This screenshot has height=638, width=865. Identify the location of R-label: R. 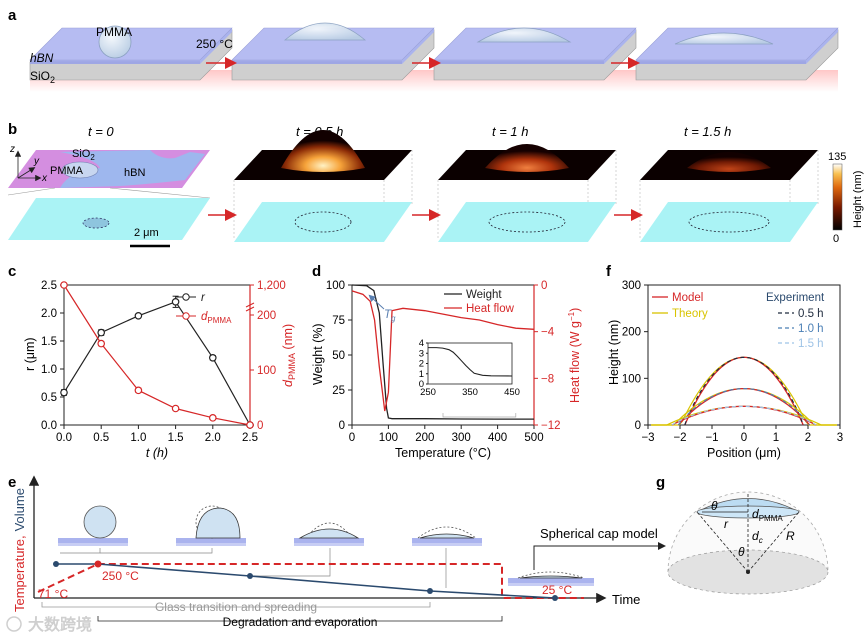
(790, 536).